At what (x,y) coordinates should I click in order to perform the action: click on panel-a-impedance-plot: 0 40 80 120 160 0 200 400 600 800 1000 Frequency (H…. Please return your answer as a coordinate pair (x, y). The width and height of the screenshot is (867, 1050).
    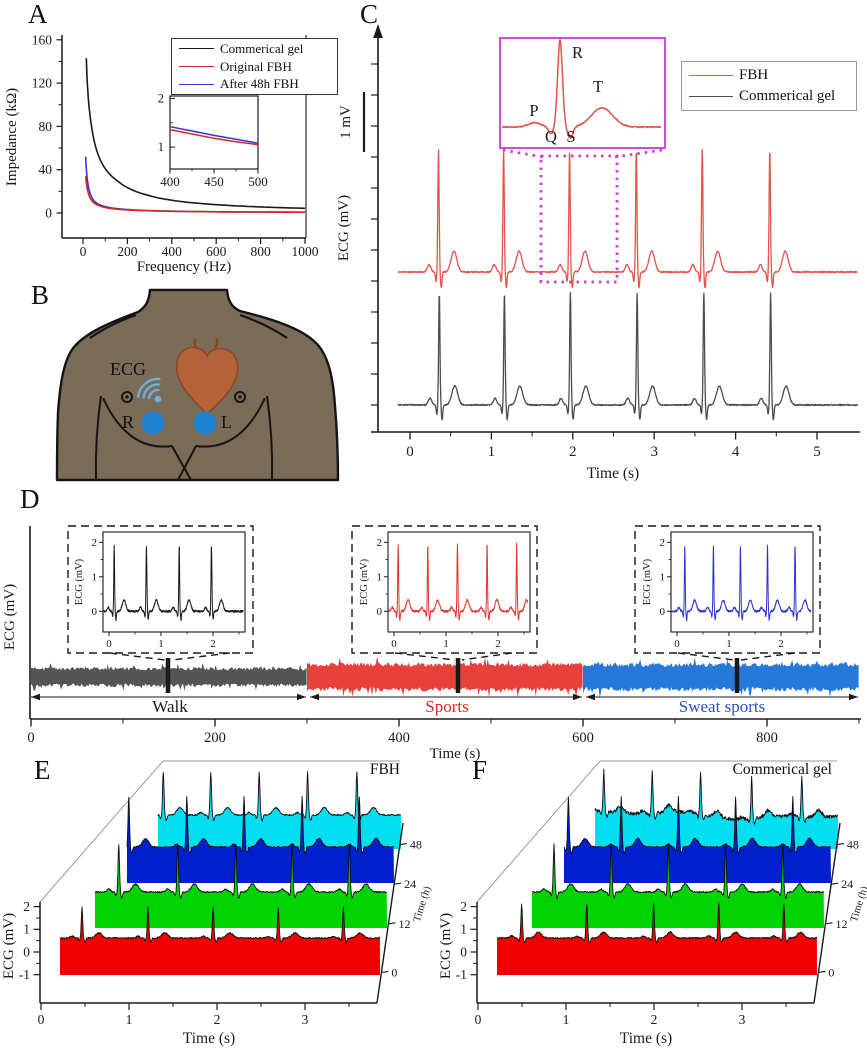
    Looking at the image, I should click on (161, 153).